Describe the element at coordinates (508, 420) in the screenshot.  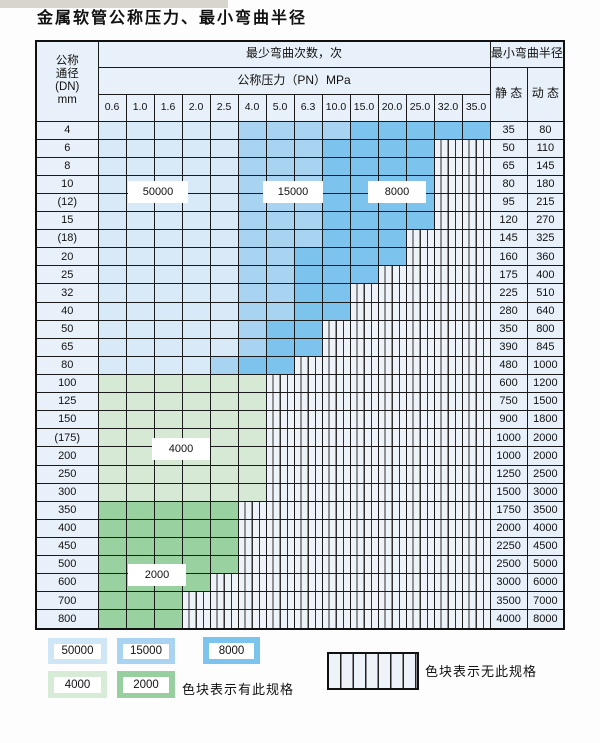
I see `static-radius-cell: 900` at that location.